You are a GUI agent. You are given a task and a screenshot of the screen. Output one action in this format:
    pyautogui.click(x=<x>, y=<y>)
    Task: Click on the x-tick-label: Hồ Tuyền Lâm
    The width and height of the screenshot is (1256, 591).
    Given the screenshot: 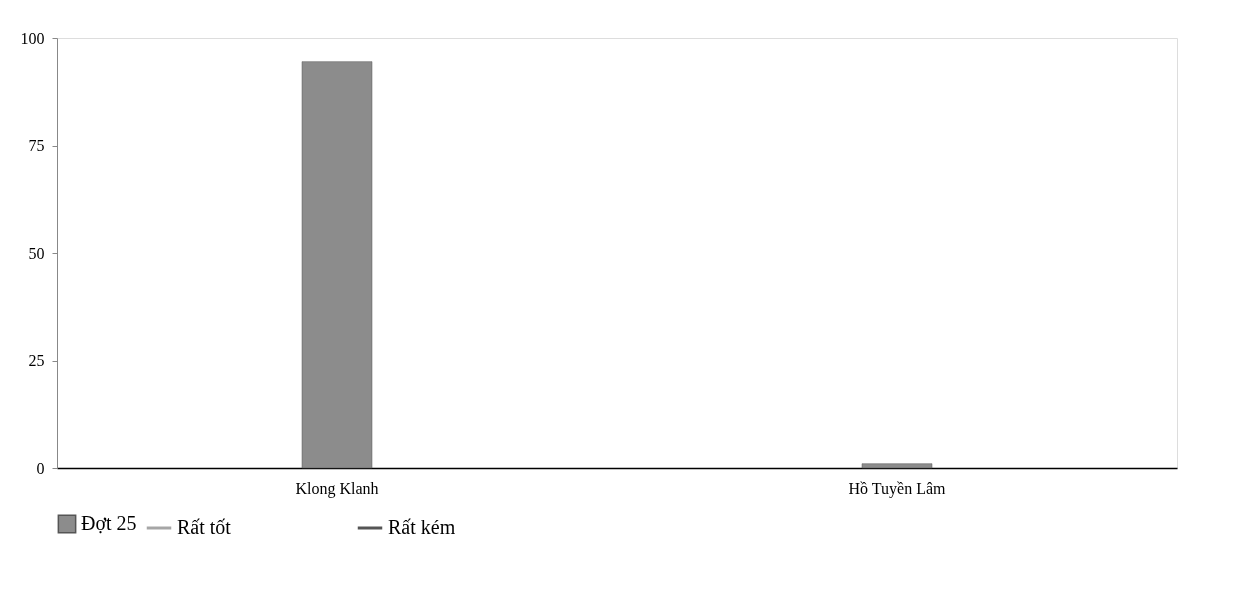 What is the action you would take?
    pyautogui.click(x=897, y=488)
    